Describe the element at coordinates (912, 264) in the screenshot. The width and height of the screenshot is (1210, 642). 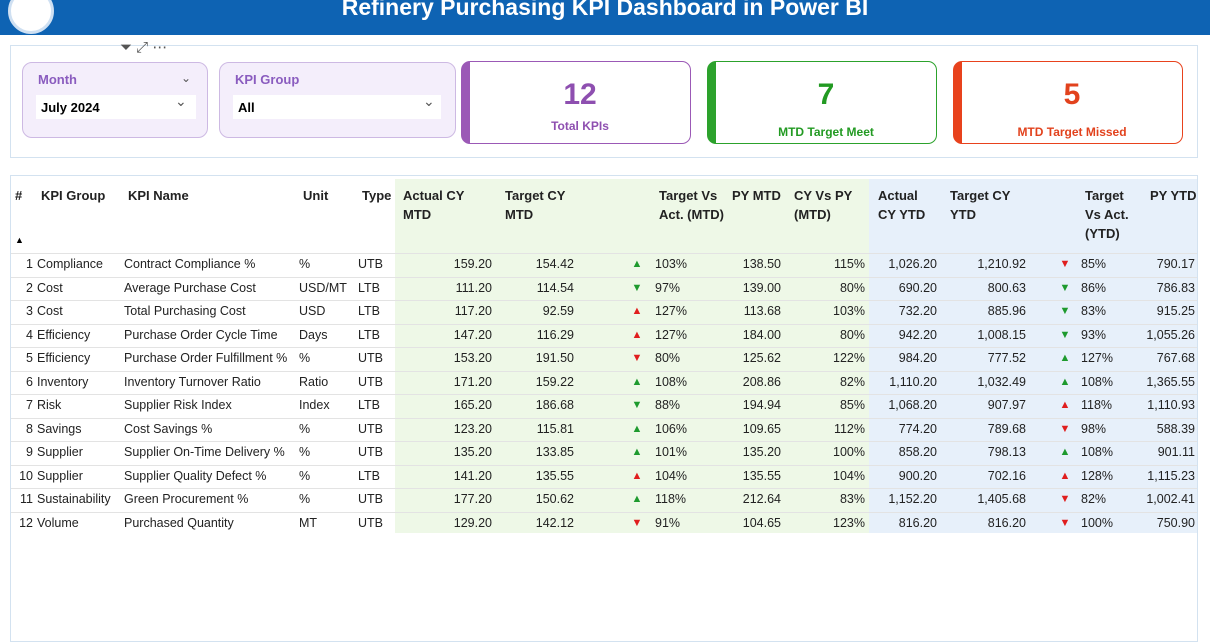
I see `table-cell: 1,026.20` at that location.